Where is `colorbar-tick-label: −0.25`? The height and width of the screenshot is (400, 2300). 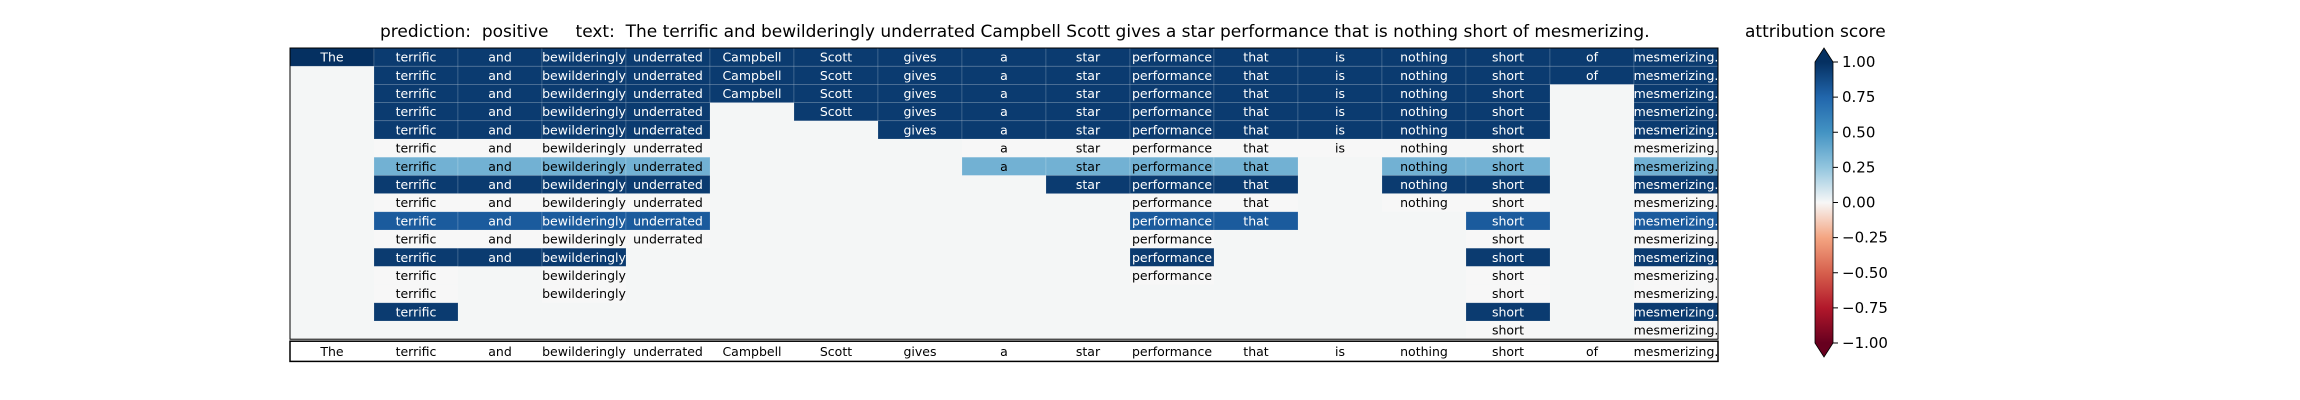
colorbar-tick-label: −0.25 is located at coordinates (1865, 238).